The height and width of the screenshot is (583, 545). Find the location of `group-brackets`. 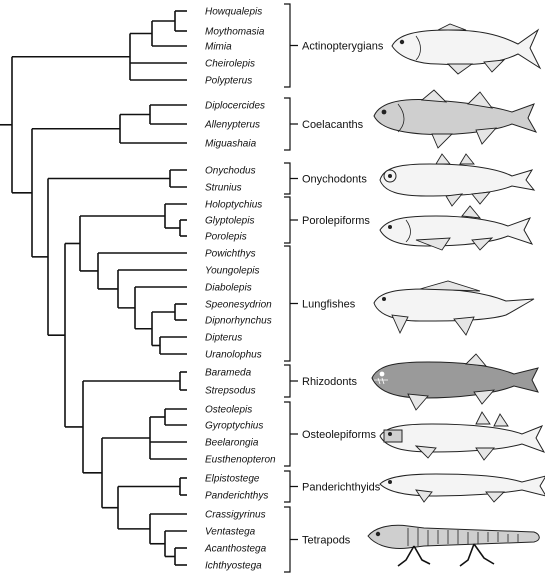

group-brackets is located at coordinates (291, 288).